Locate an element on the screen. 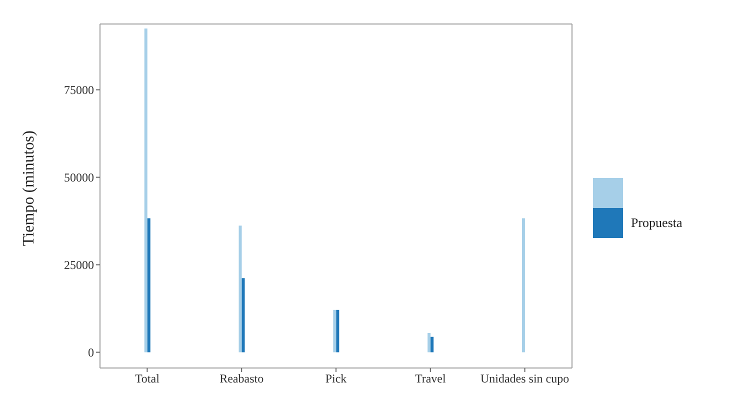 This screenshot has height=417, width=729. x-tick-label: Pick is located at coordinates (336, 379).